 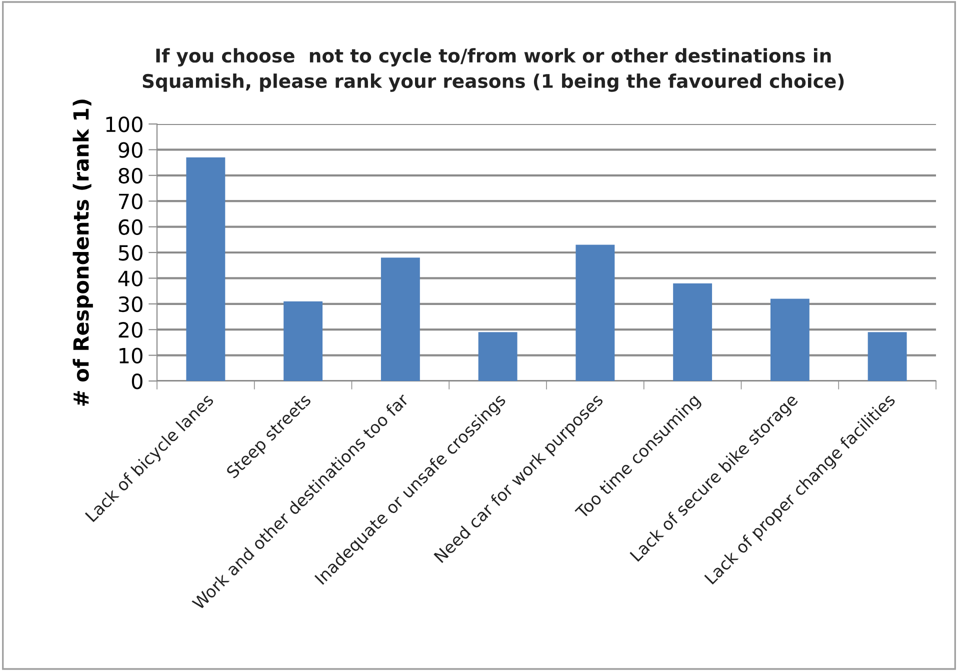 What do you see at coordinates (130, 278) in the screenshot?
I see `y-tick-label: 40` at bounding box center [130, 278].